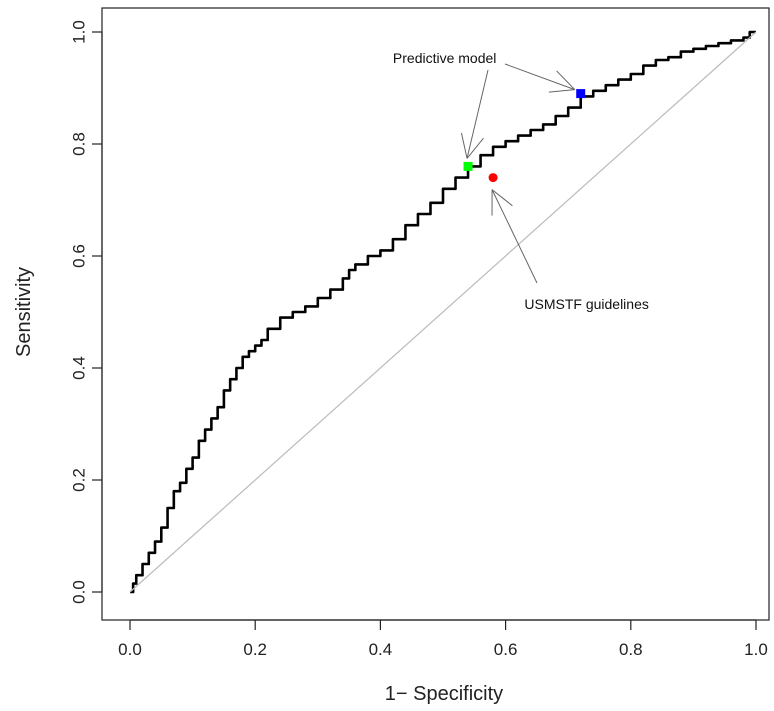  What do you see at coordinates (78, 32) in the screenshot?
I see `y-tick-label: 1.0` at bounding box center [78, 32].